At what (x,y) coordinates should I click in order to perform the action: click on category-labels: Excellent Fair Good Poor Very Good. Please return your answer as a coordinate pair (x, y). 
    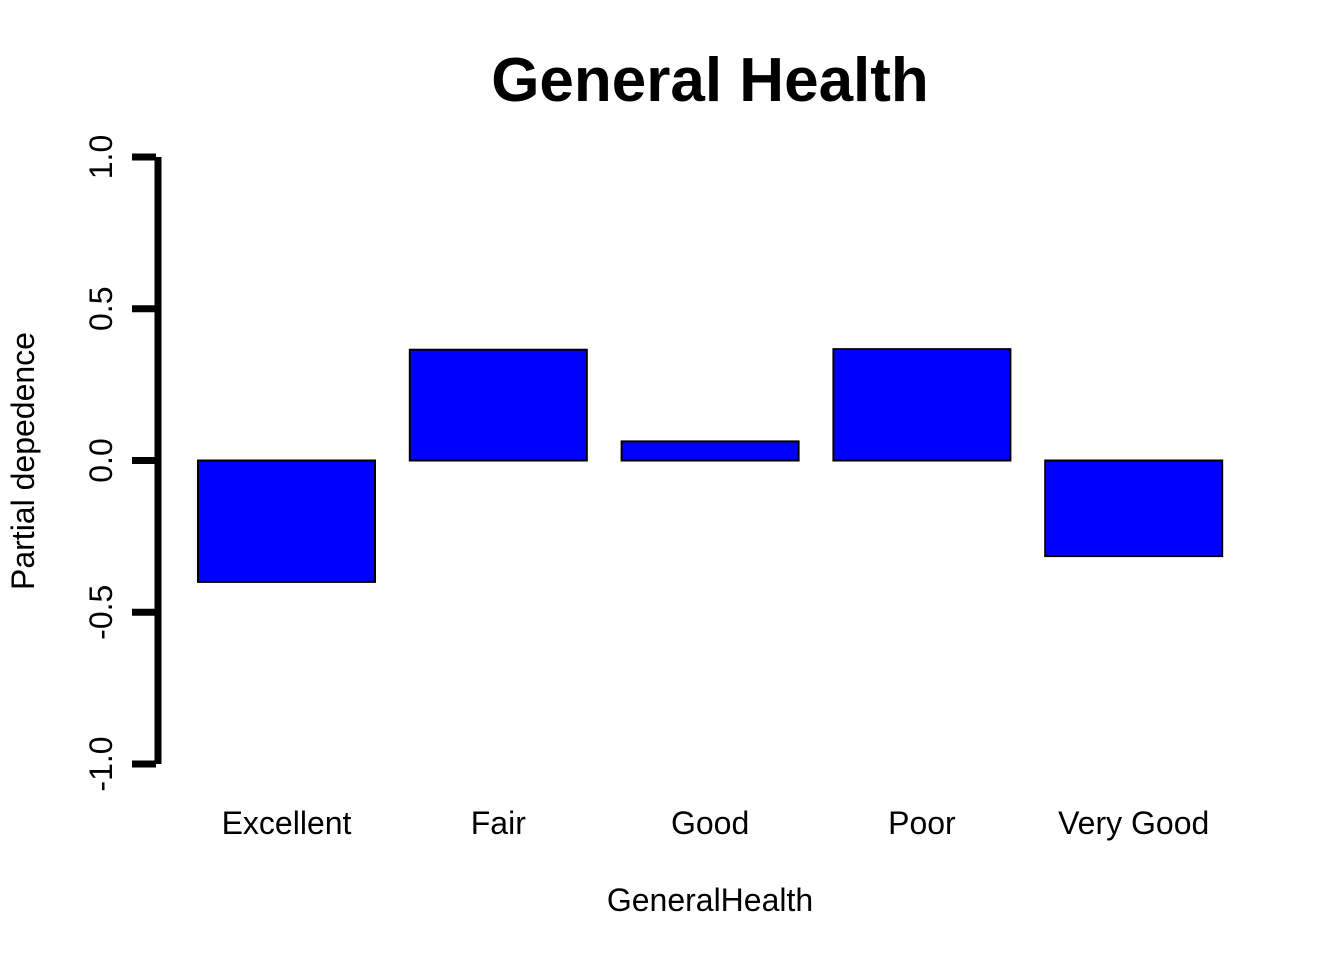
    Looking at the image, I should click on (716, 823).